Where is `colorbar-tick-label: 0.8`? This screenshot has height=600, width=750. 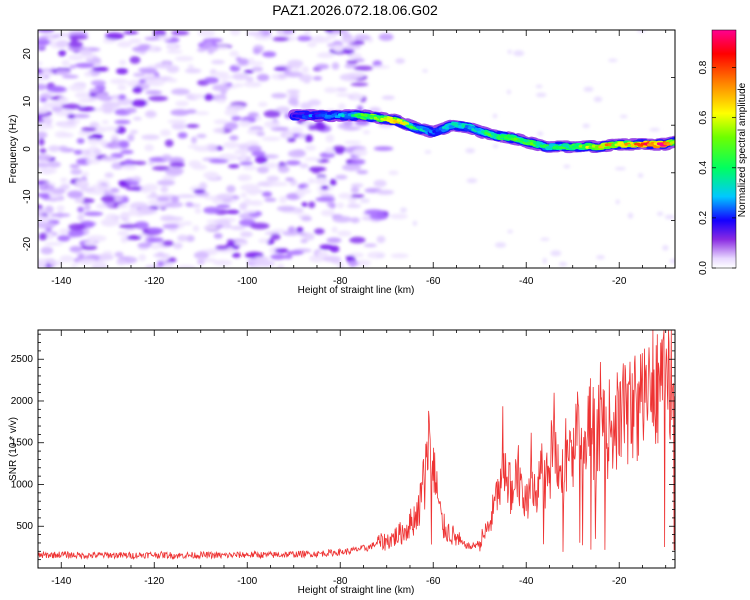 colorbar-tick-label: 0.8 is located at coordinates (703, 67).